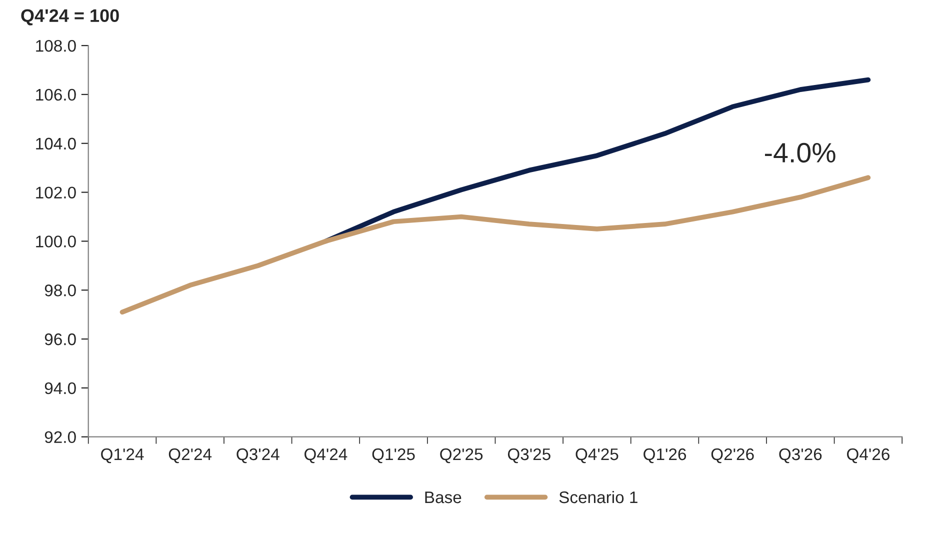  Describe the element at coordinates (56, 94) in the screenshot. I see `y-tick-label: 106.0` at that location.